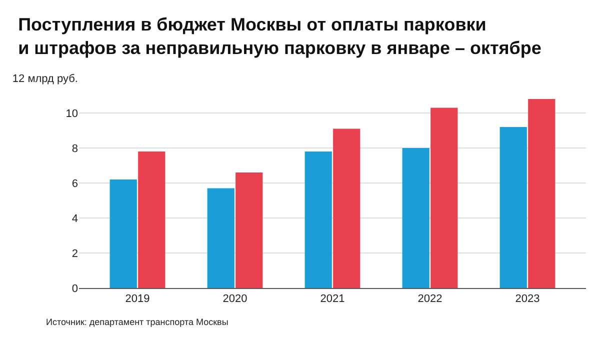  I want to click on x-tick-label: 2019, so click(137, 299).